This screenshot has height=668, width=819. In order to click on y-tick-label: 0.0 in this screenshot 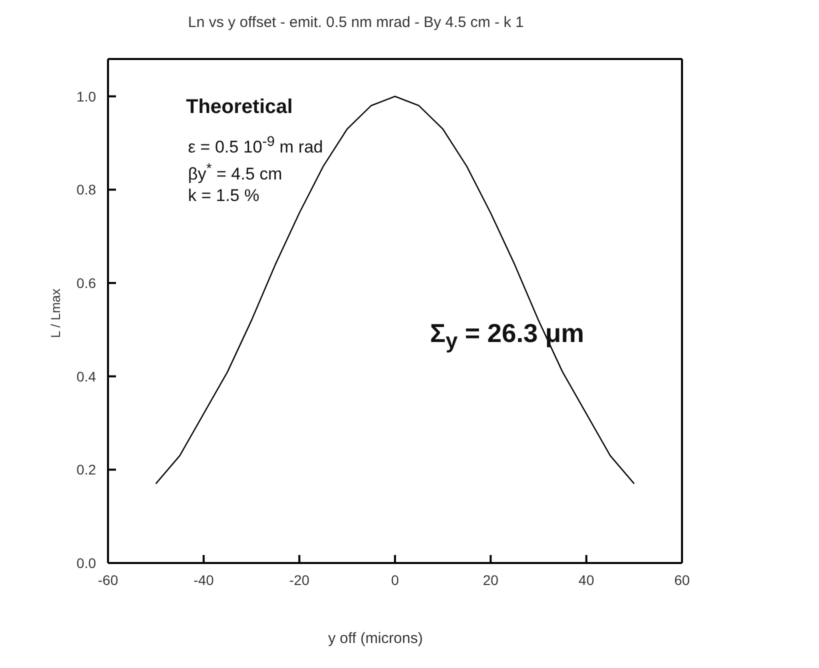, I will do `click(86, 562)`.